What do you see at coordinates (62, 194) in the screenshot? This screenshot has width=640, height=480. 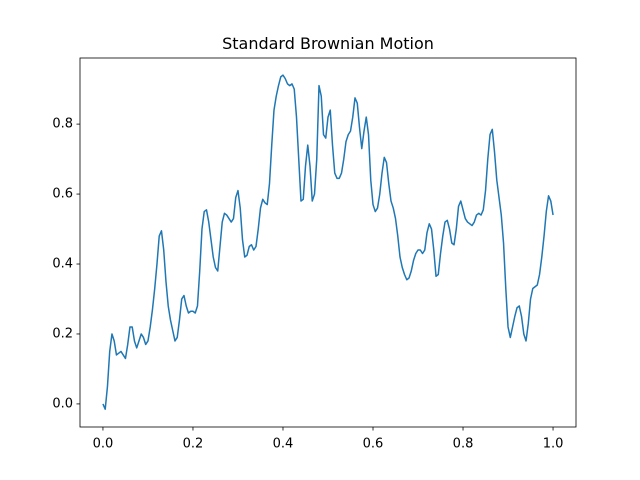 I see `y-tick-label: 0.6` at bounding box center [62, 194].